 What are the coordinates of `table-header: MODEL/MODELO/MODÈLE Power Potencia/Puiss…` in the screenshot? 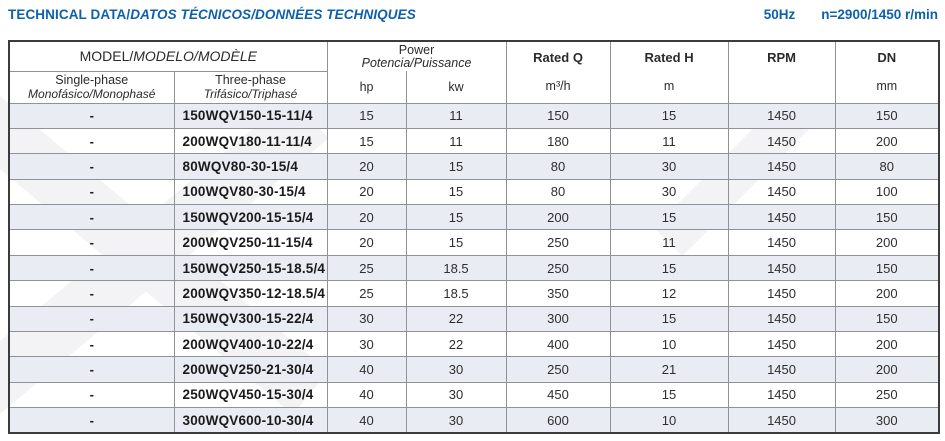 It's located at (474, 72).